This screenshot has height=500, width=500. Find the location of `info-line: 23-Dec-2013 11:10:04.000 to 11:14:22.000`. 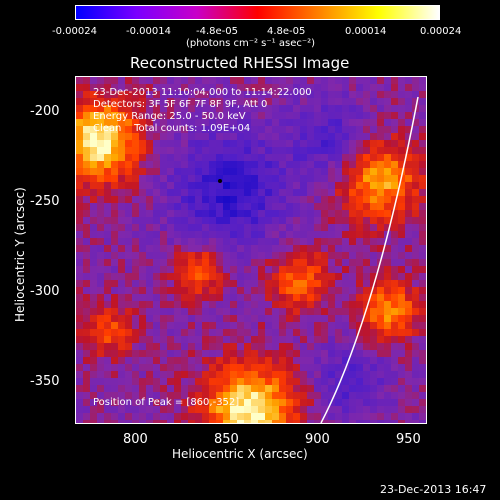

info-line: 23-Dec-2013 11:10:04.000 to 11:14:22.000 is located at coordinates (202, 92).